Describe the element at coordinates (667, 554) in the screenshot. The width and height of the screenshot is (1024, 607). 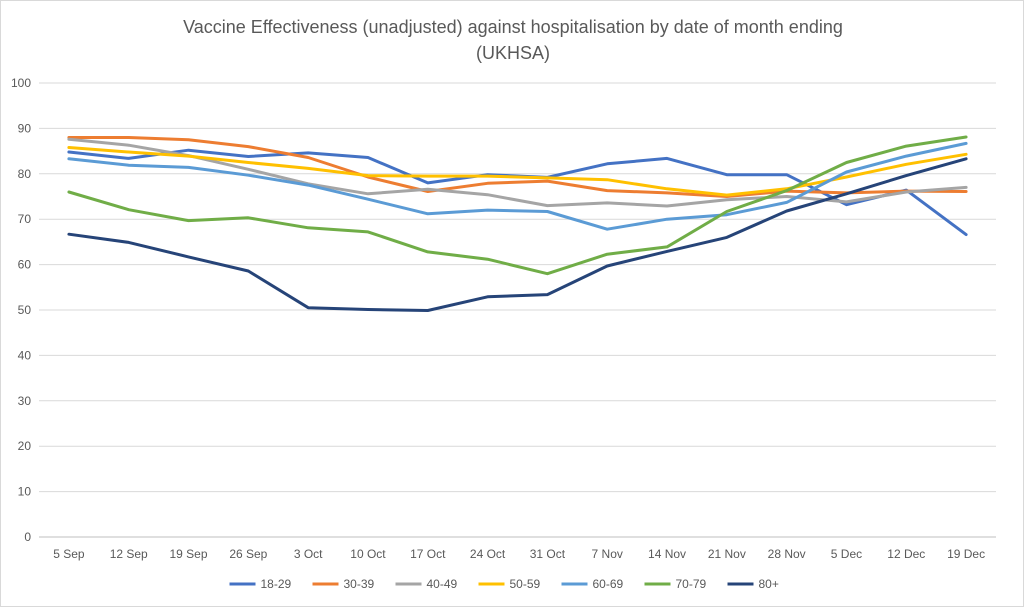
I see `x-tick-label: 14 Nov` at that location.